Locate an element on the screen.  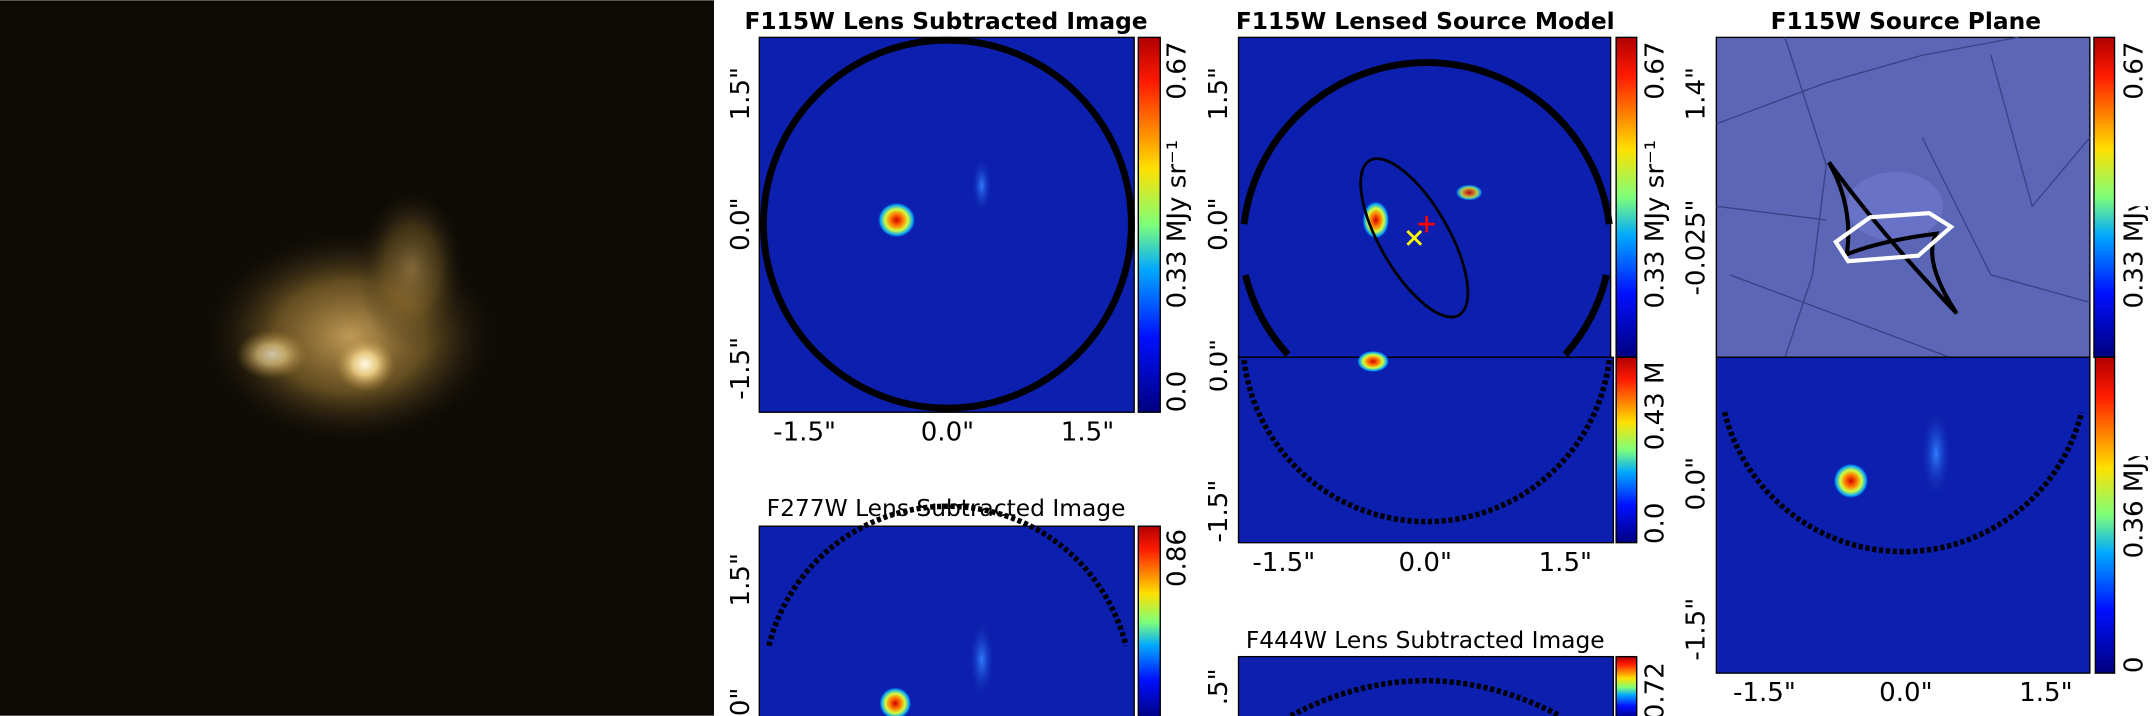
panel-title: F277W Lens Subtracted Image is located at coordinates (946, 508).